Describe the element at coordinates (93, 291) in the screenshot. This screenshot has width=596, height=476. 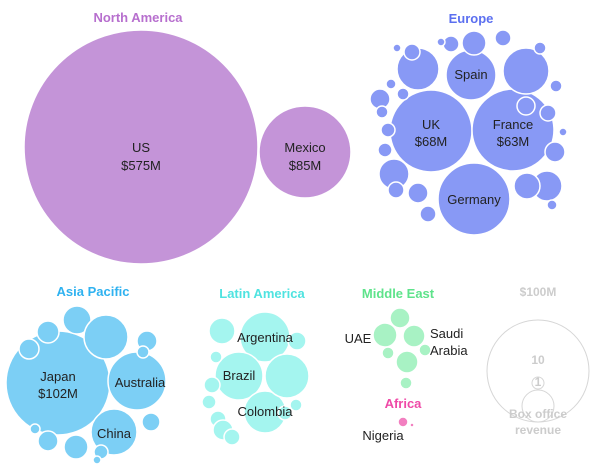
I see `region-title-asia-pacific: Asia Pacific` at that location.